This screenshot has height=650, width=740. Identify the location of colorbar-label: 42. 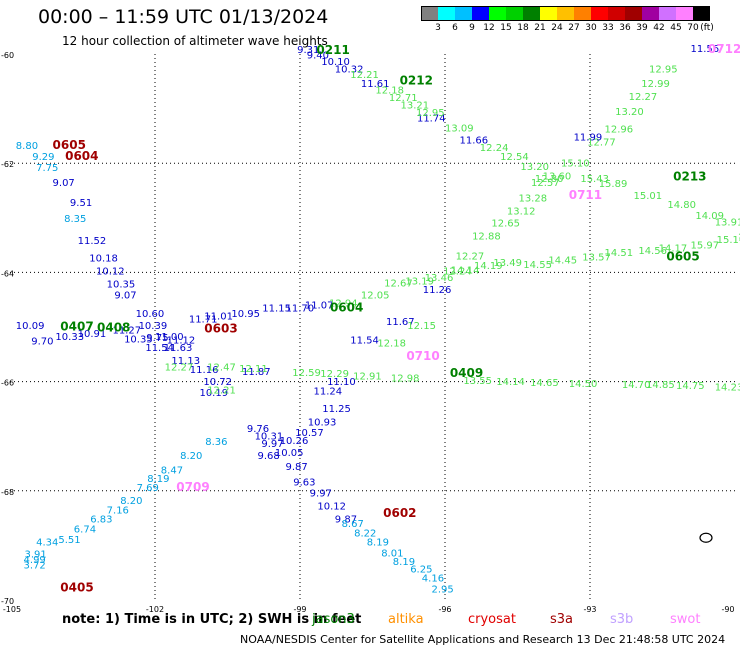
(659, 28).